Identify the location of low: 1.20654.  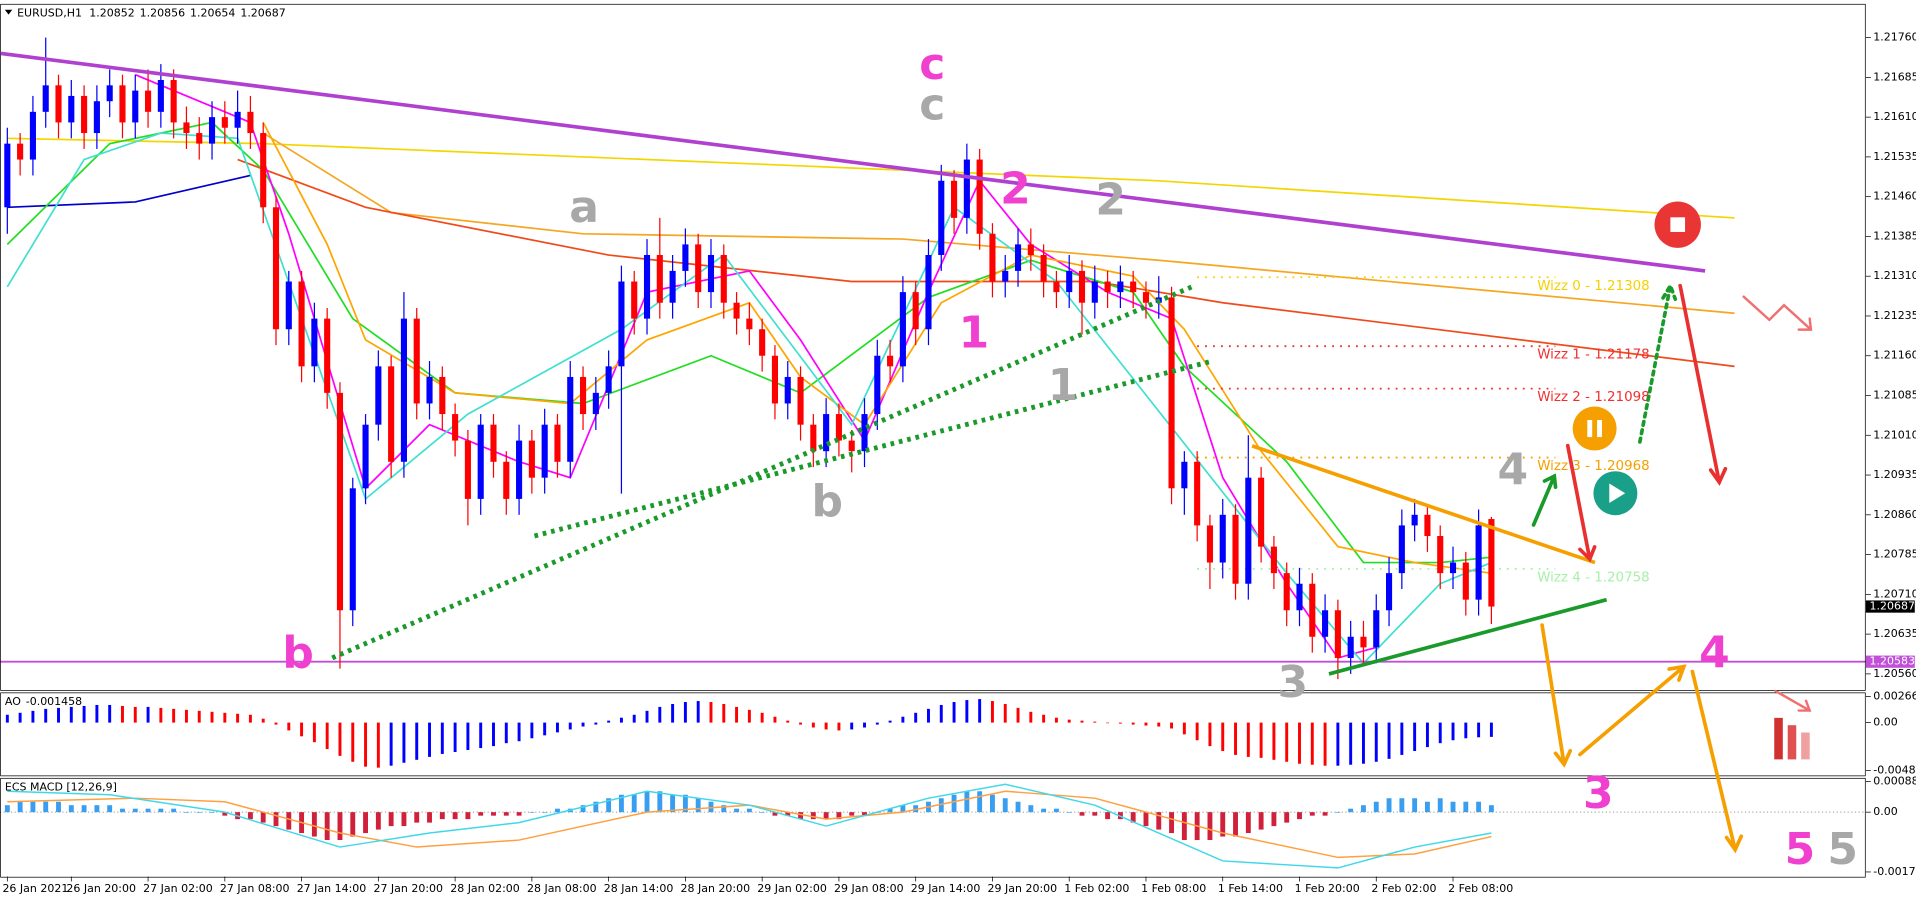
(212, 12).